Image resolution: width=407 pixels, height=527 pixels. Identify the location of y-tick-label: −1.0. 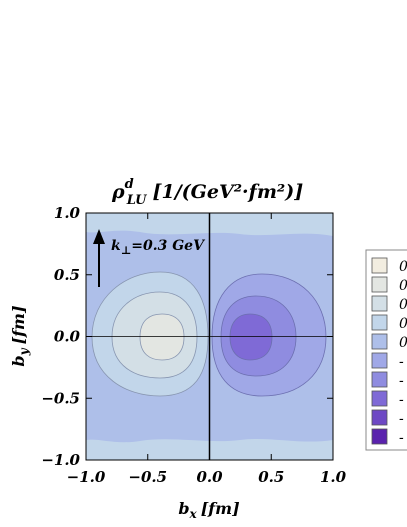
(60, 460).